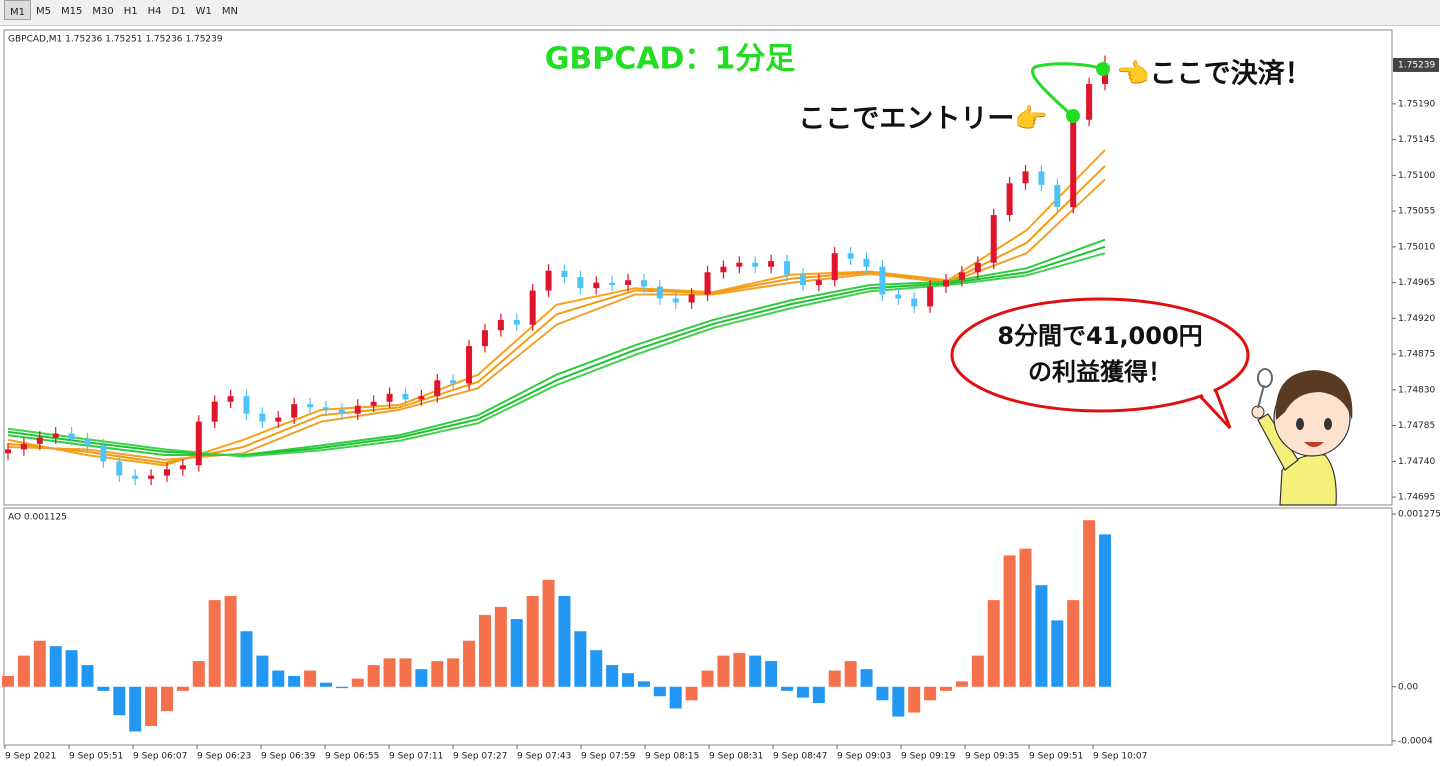  Describe the element at coordinates (1103, 69) in the screenshot. I see `exit-marker` at that location.